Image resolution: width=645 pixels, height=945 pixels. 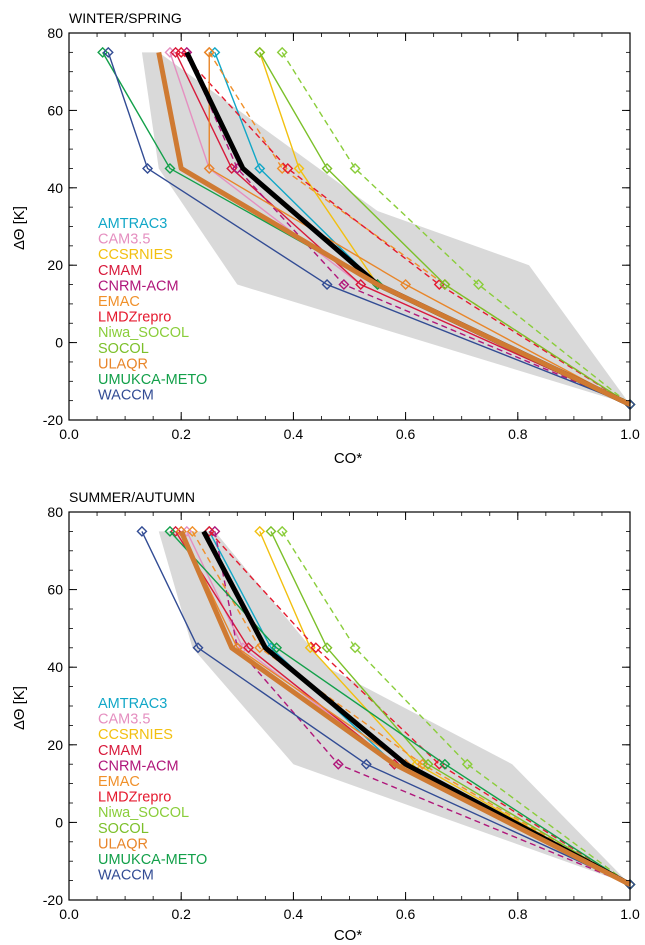 What do you see at coordinates (55, 512) in the screenshot?
I see `y-tick-label: 80` at bounding box center [55, 512].